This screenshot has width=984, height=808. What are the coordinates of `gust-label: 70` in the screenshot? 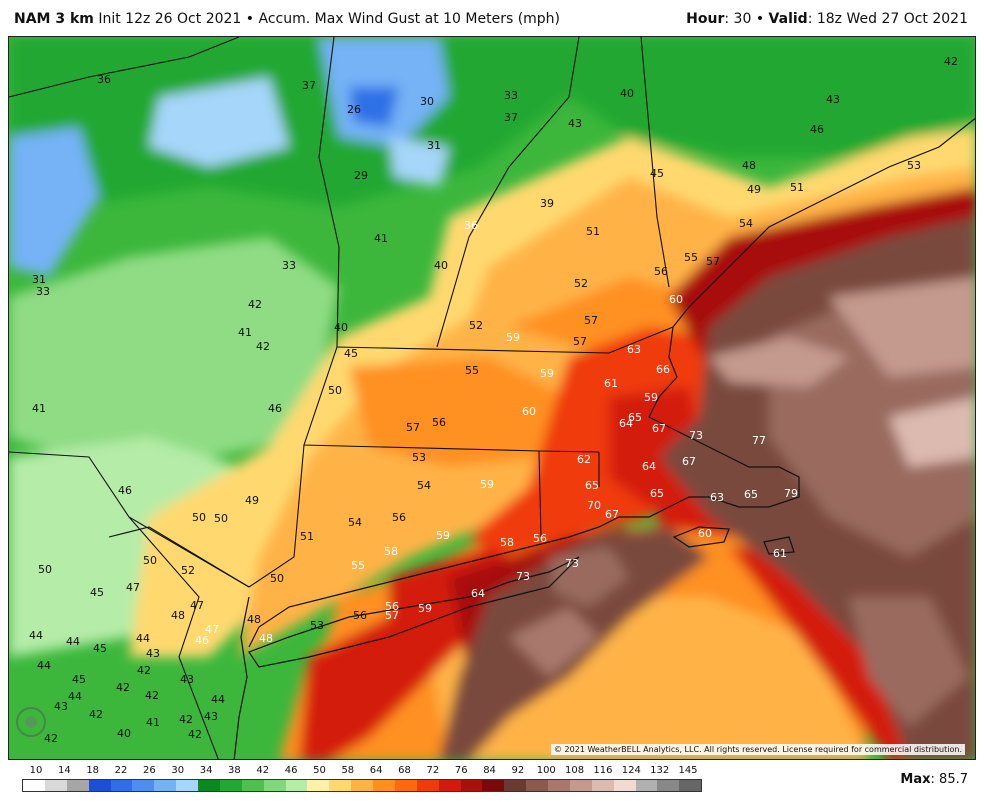 It's located at (594, 505).